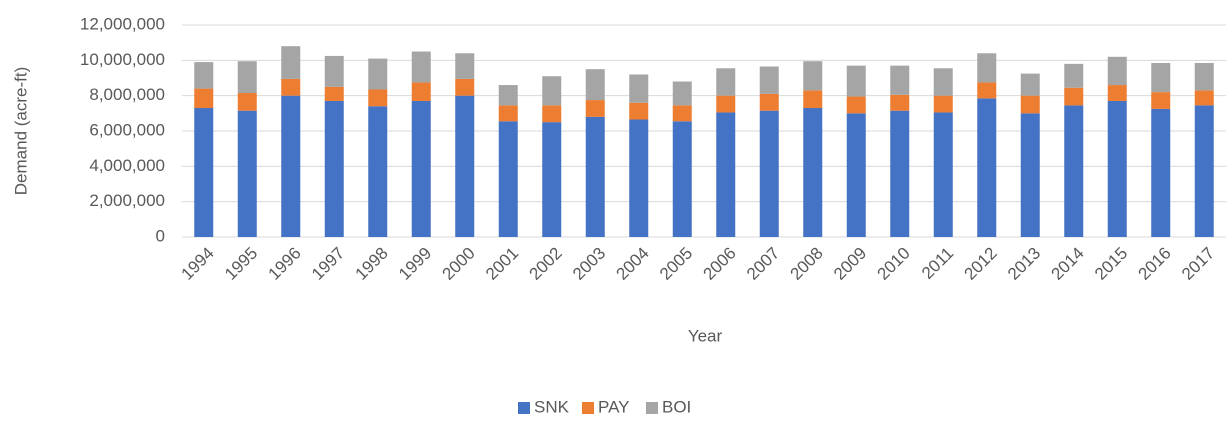  I want to click on x-tick-label: 2017, so click(1198, 264).